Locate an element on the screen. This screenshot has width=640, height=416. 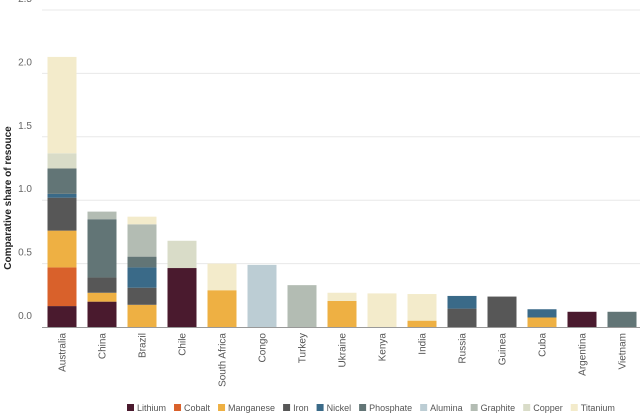
x-tick-label: Australia is located at coordinates (63, 352).